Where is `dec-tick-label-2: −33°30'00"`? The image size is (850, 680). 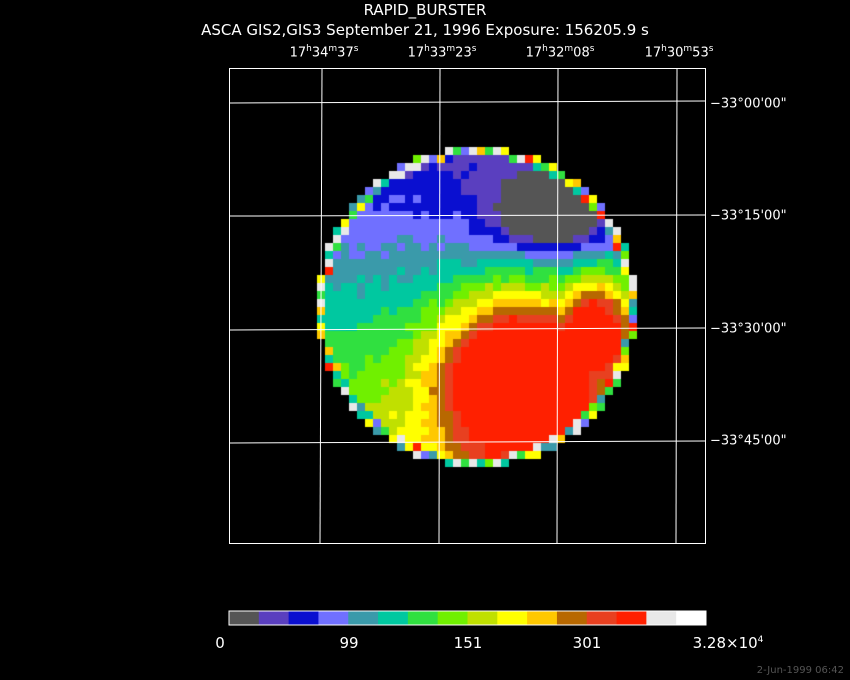 dec-tick-label-2: −33°30'00" is located at coordinates (748, 329).